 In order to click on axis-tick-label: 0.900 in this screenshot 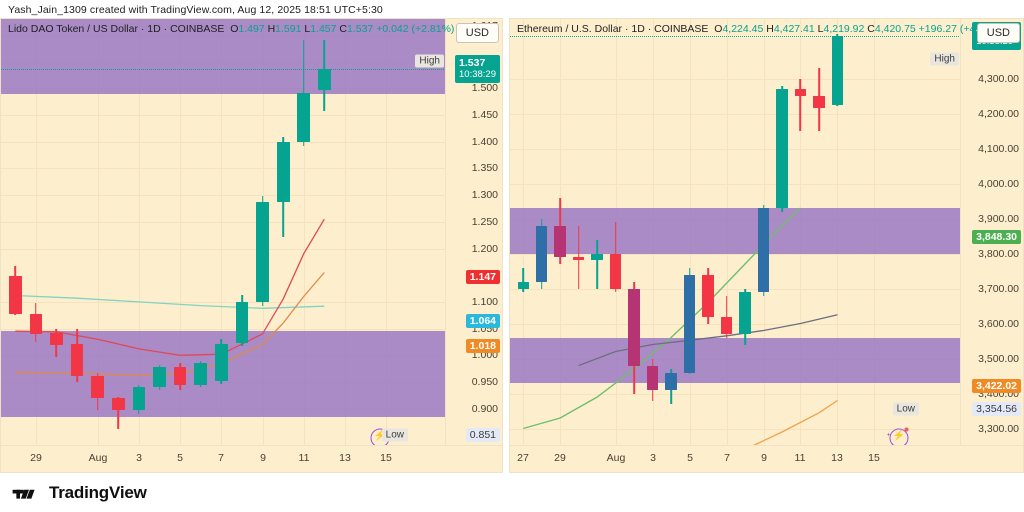, I will do `click(484, 408)`.